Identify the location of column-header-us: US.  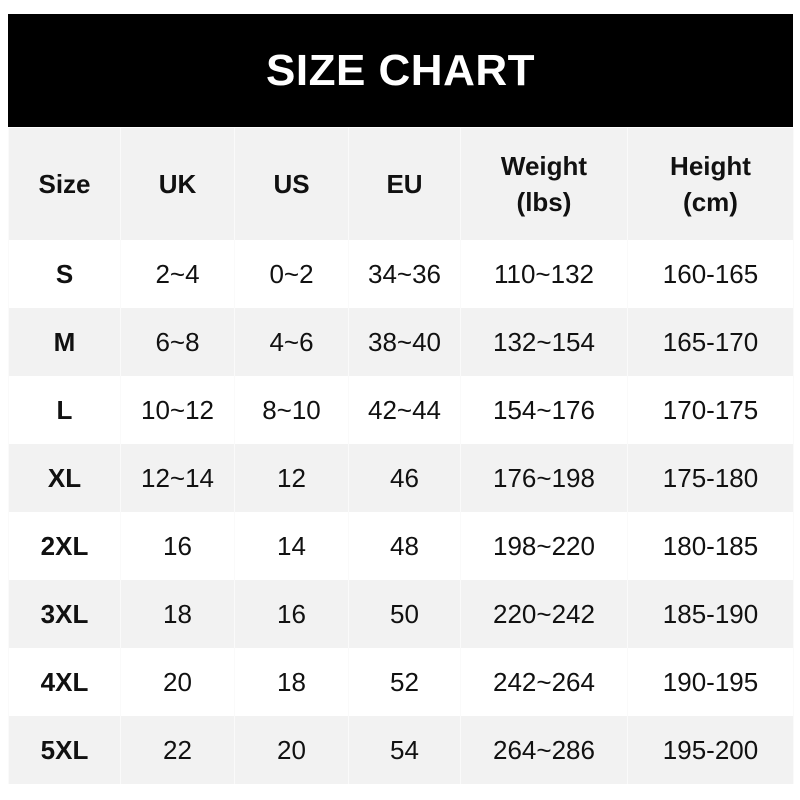
(291, 184).